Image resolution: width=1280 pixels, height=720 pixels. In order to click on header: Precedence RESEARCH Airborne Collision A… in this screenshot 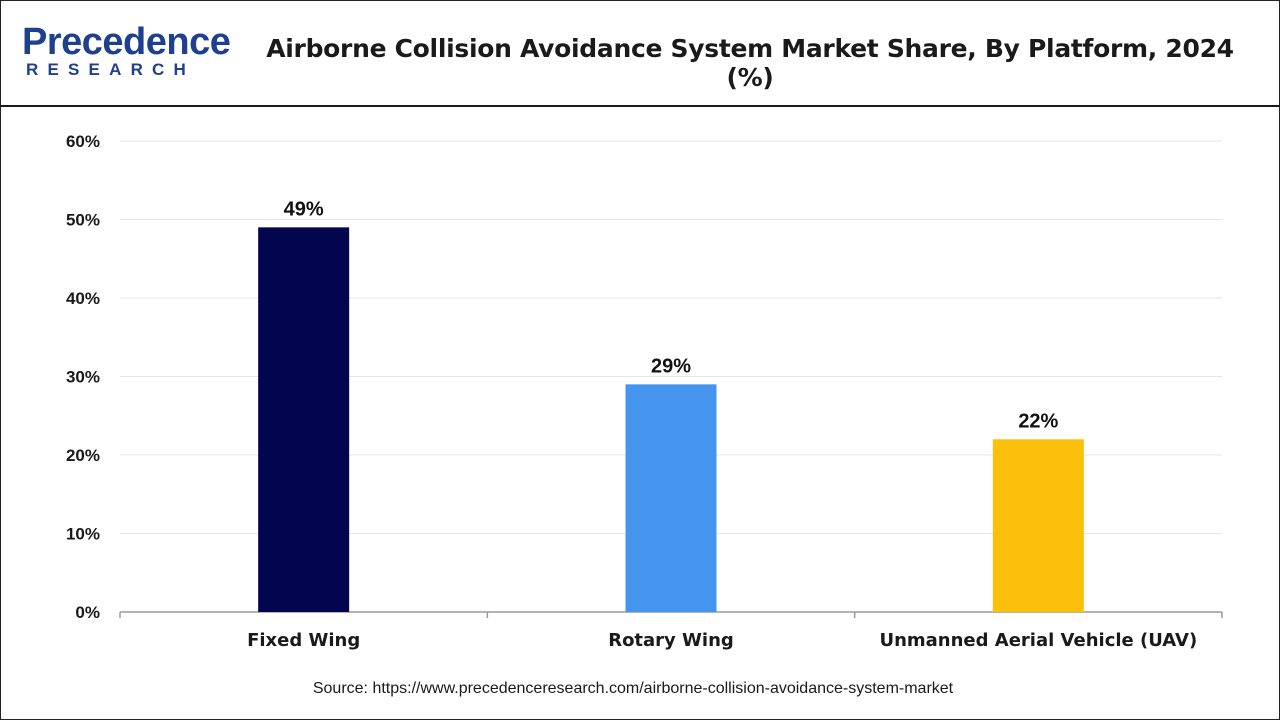, I will do `click(640, 53)`.